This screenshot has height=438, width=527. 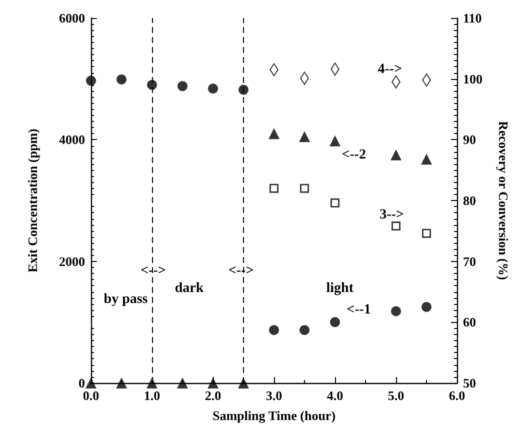 I want to click on annotation: by pass, so click(x=126, y=300).